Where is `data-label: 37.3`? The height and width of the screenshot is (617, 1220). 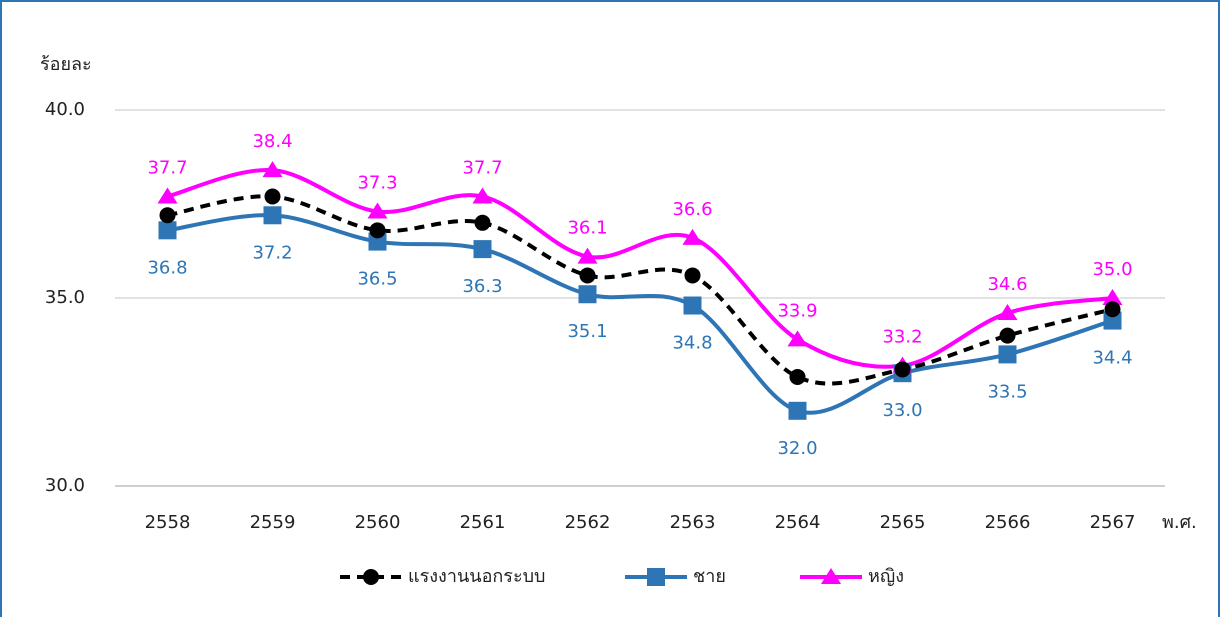
data-label: 37.3 is located at coordinates (377, 183).